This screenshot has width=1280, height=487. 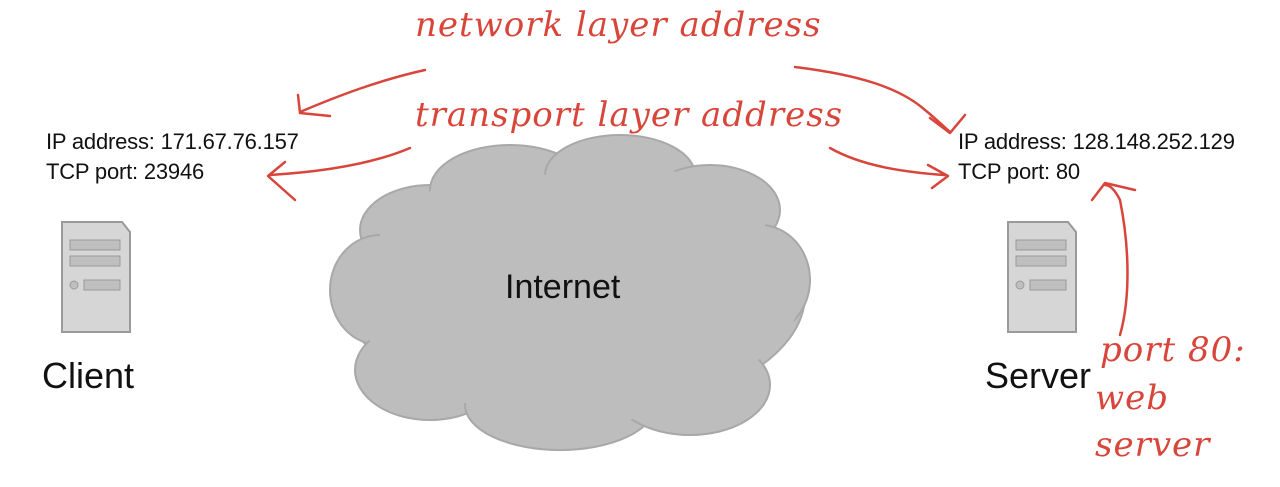 What do you see at coordinates (172, 141) in the screenshot?
I see `client-ip-address: IP address: 171.67.76.157` at bounding box center [172, 141].